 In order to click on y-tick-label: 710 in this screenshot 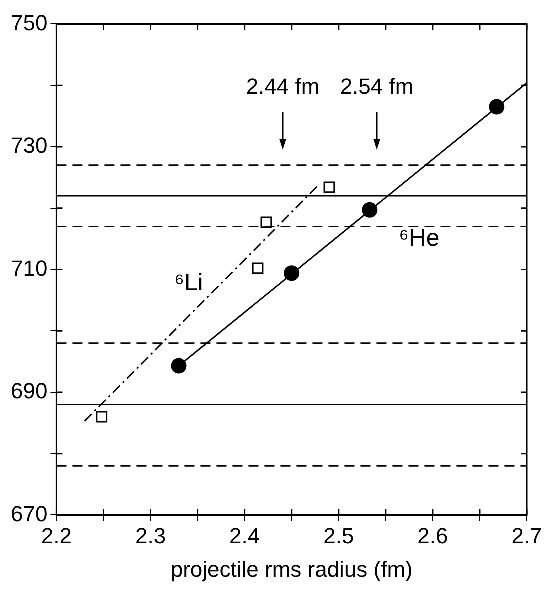, I will do `click(29, 268)`.